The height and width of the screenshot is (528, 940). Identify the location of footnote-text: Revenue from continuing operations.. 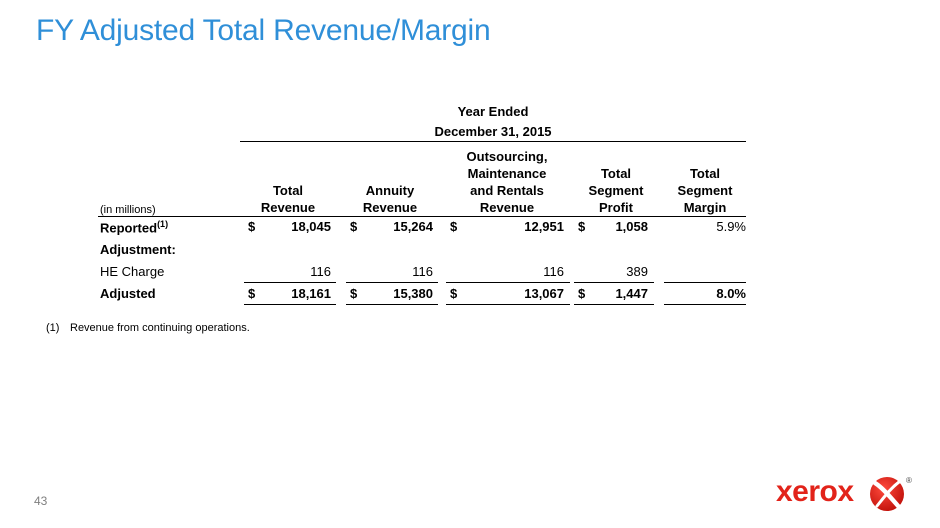
(160, 328).